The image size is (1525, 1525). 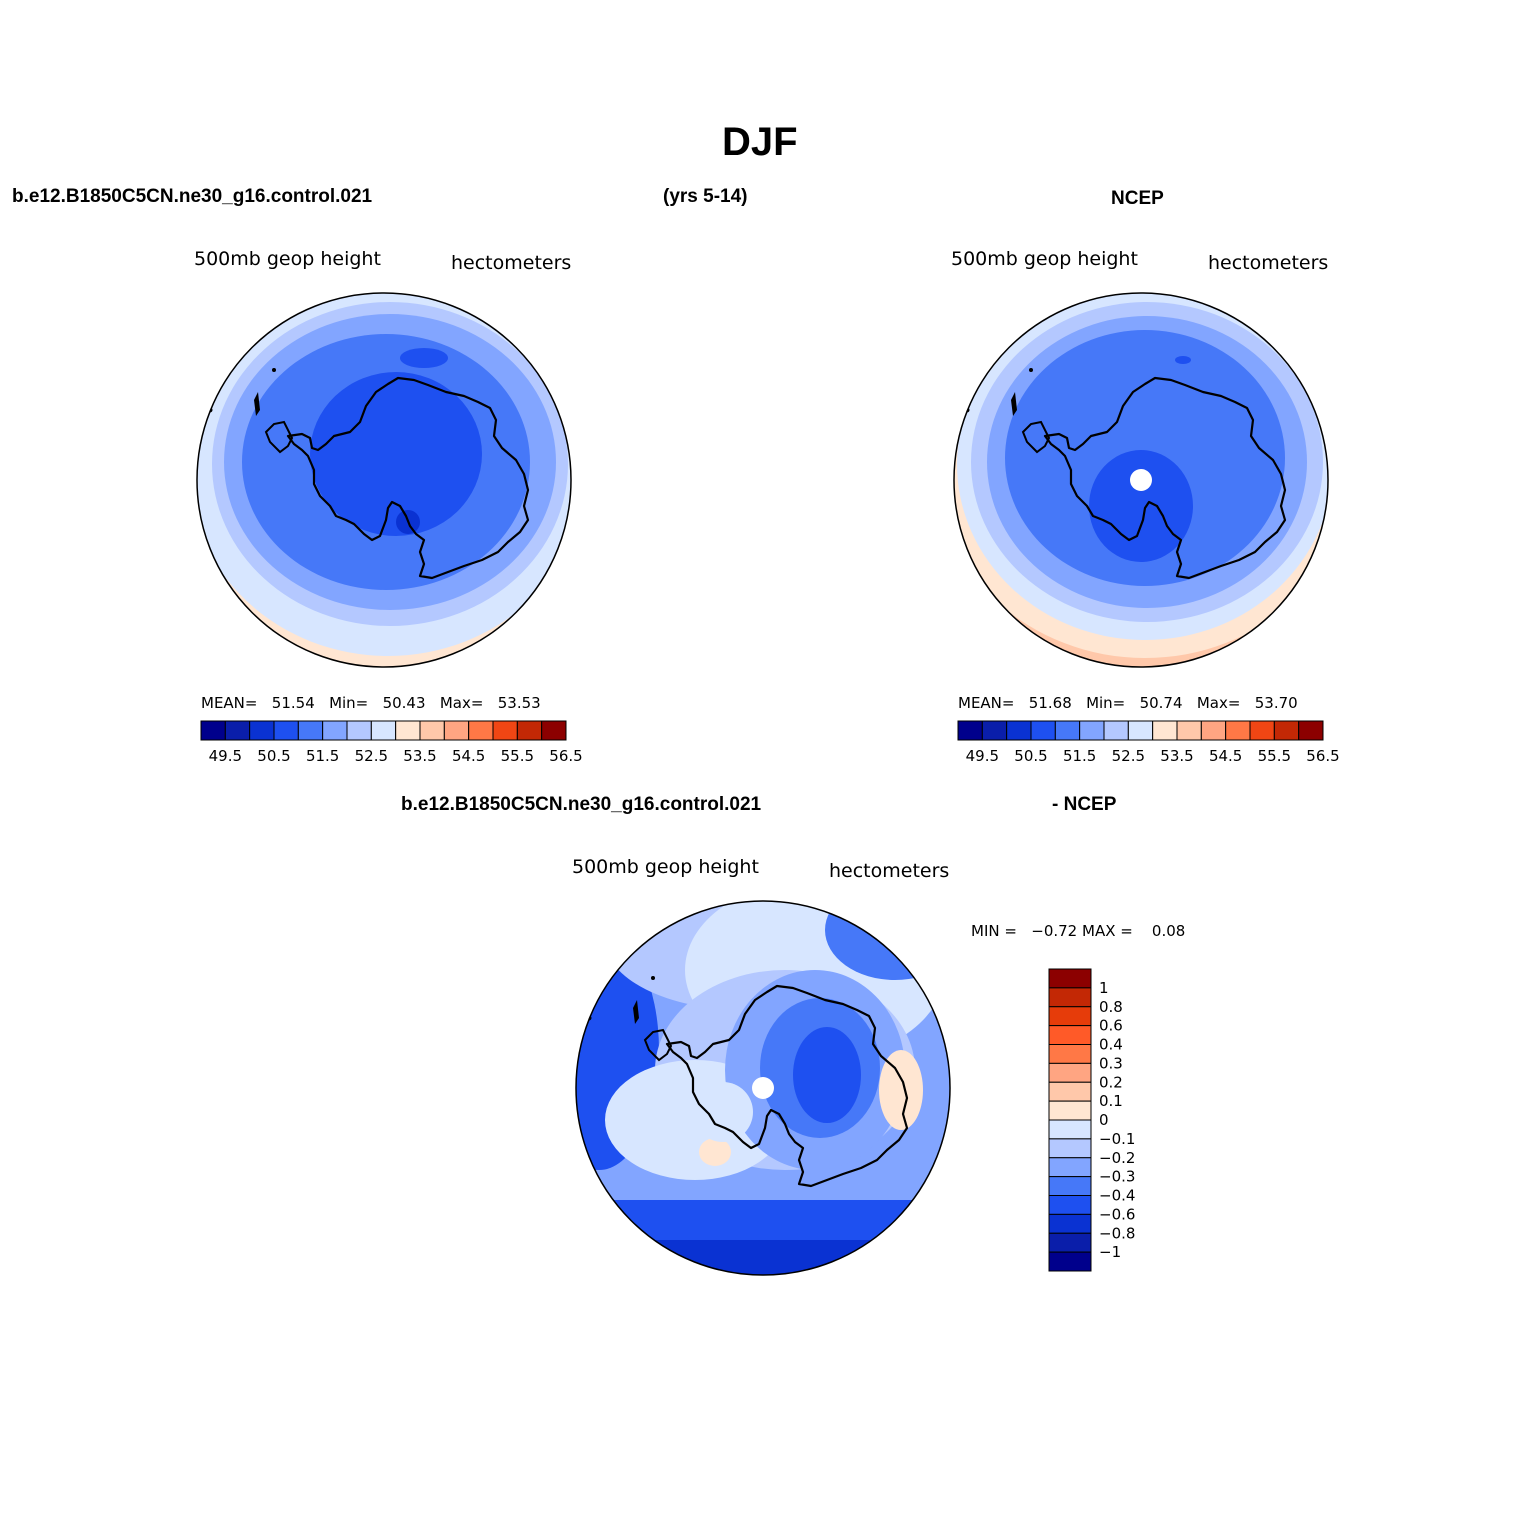 What do you see at coordinates (287, 259) in the screenshot?
I see `model-variable-label: 500mb geop height` at bounding box center [287, 259].